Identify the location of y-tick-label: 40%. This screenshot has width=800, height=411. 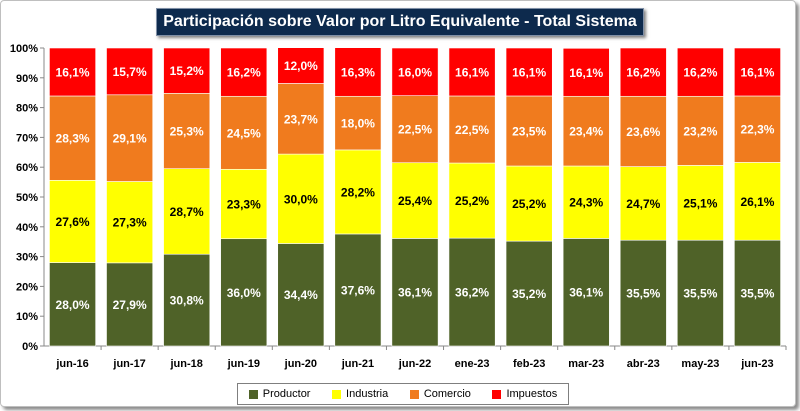
(27, 228).